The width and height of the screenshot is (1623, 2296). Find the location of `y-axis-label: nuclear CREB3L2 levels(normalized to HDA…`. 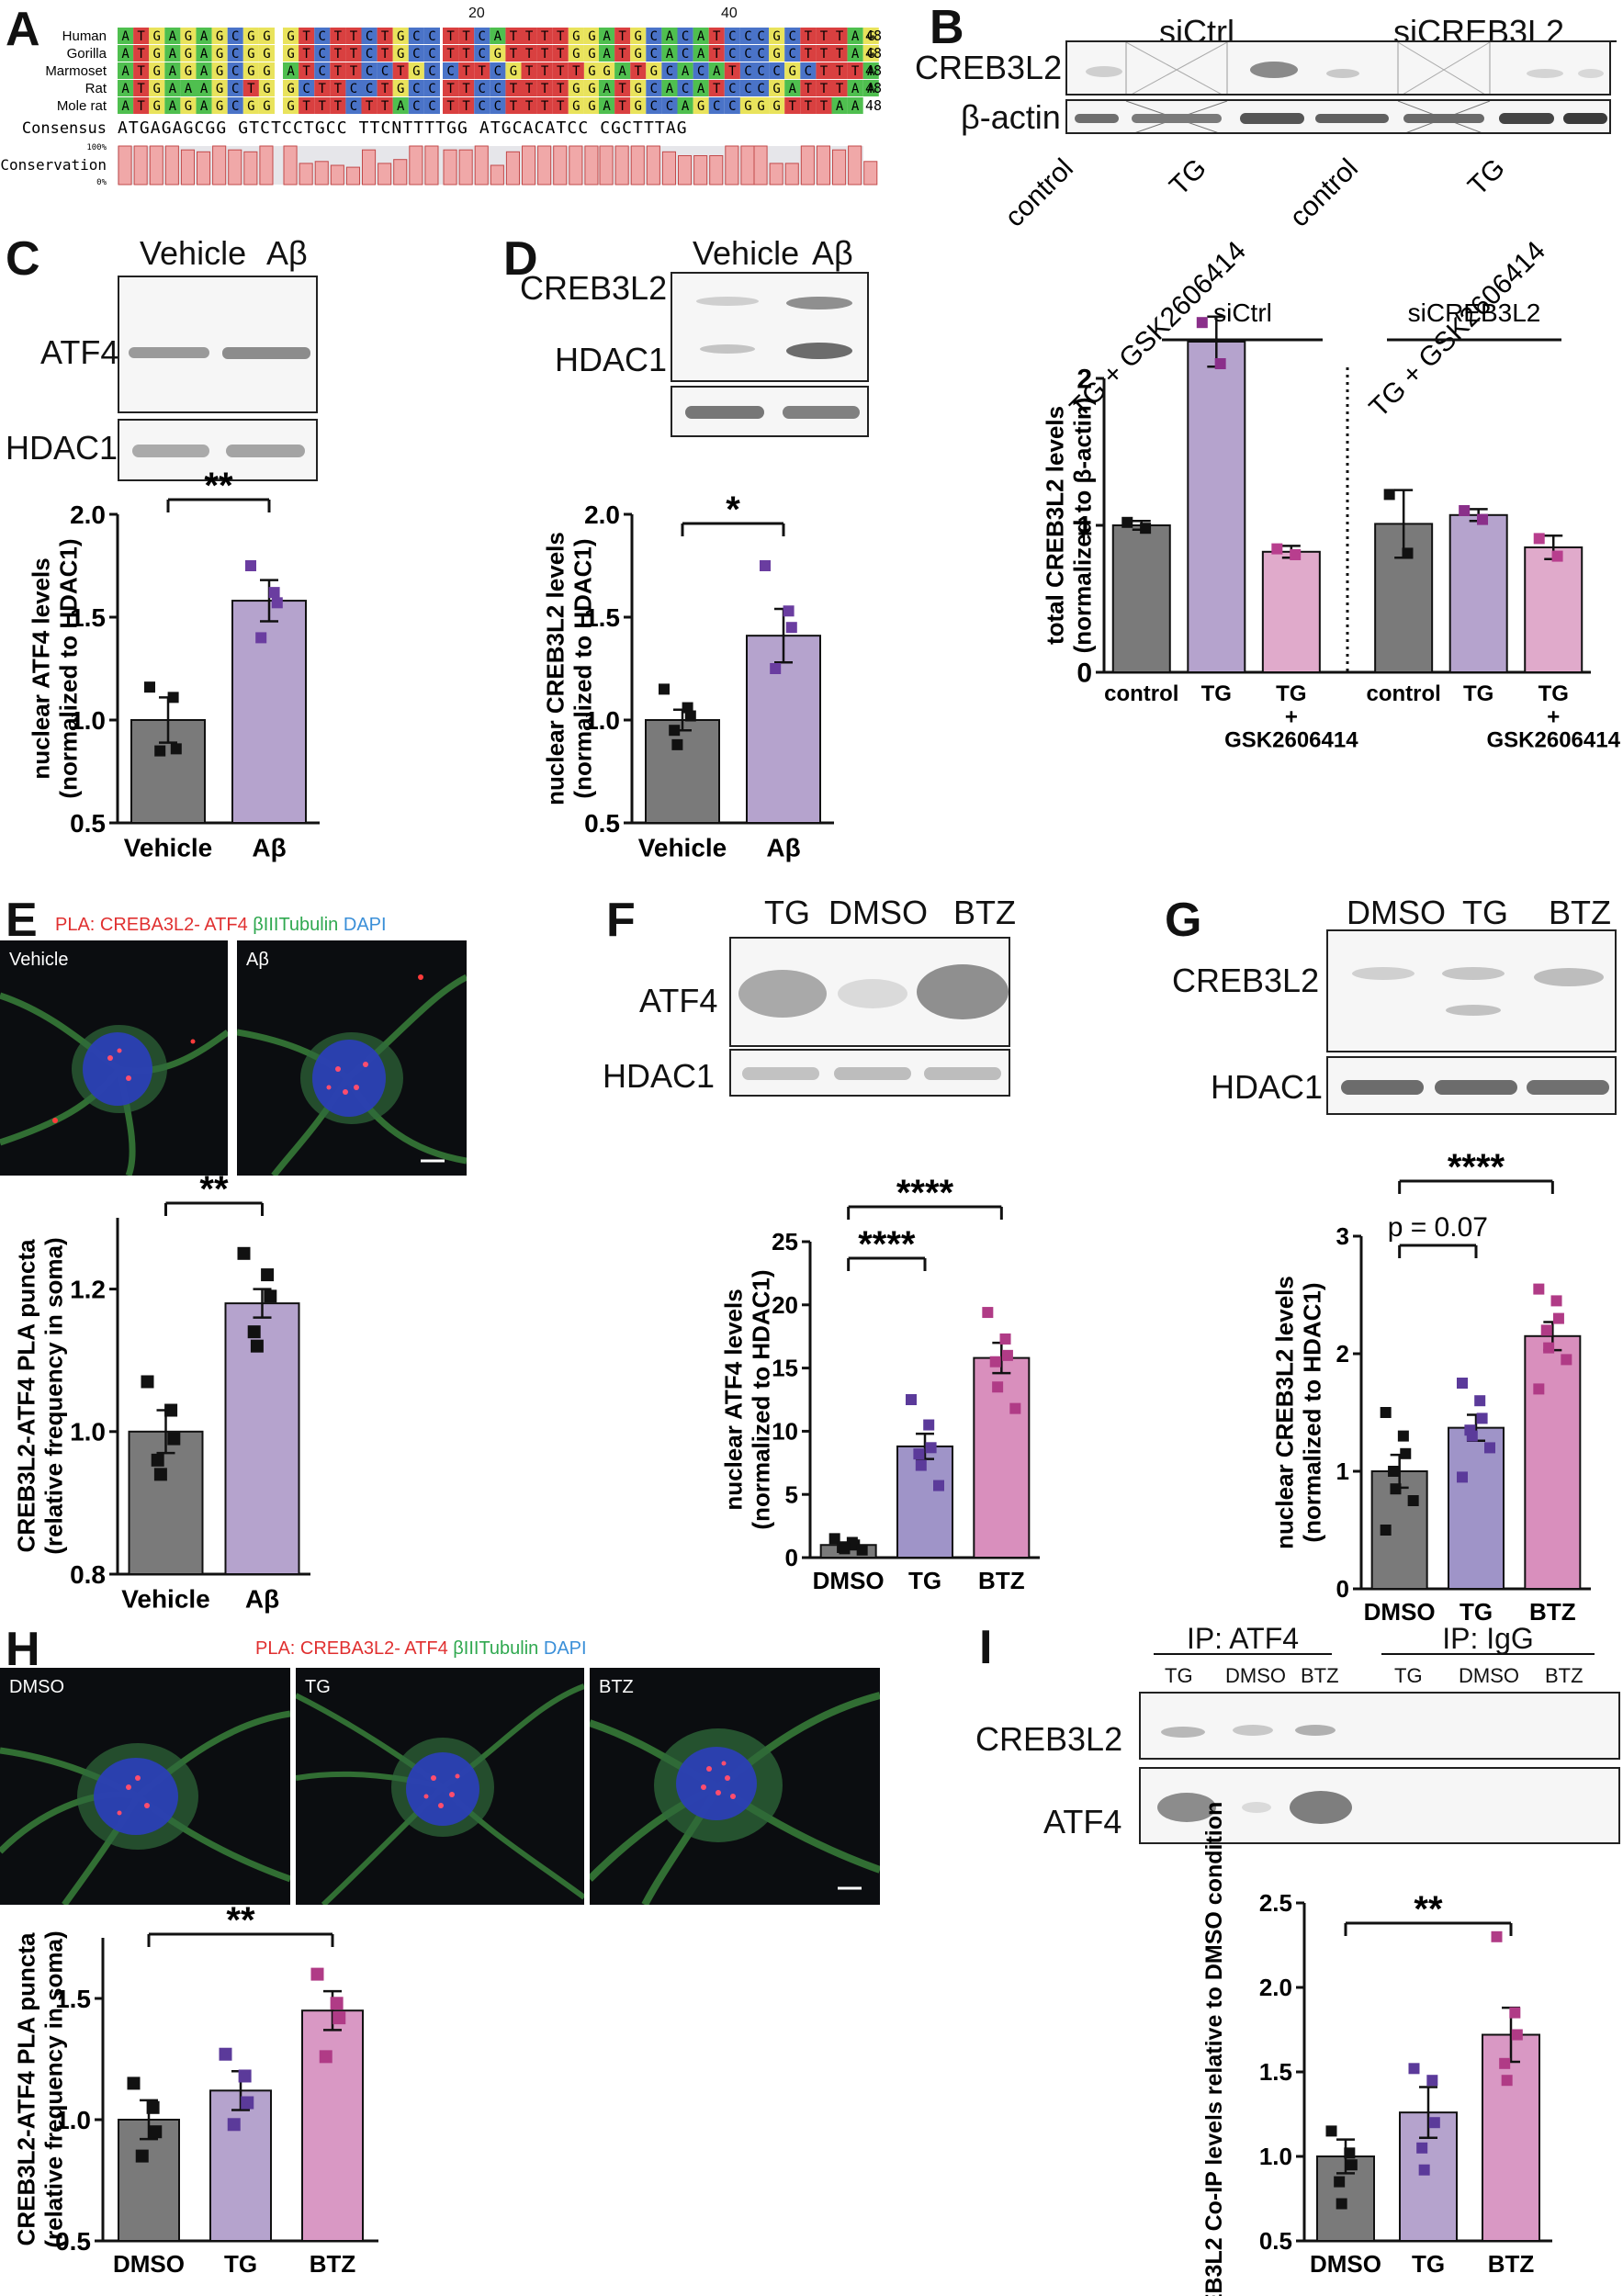

y-axis-label: nuclear CREB3L2 levels(normalized to HDA… is located at coordinates (568, 668).